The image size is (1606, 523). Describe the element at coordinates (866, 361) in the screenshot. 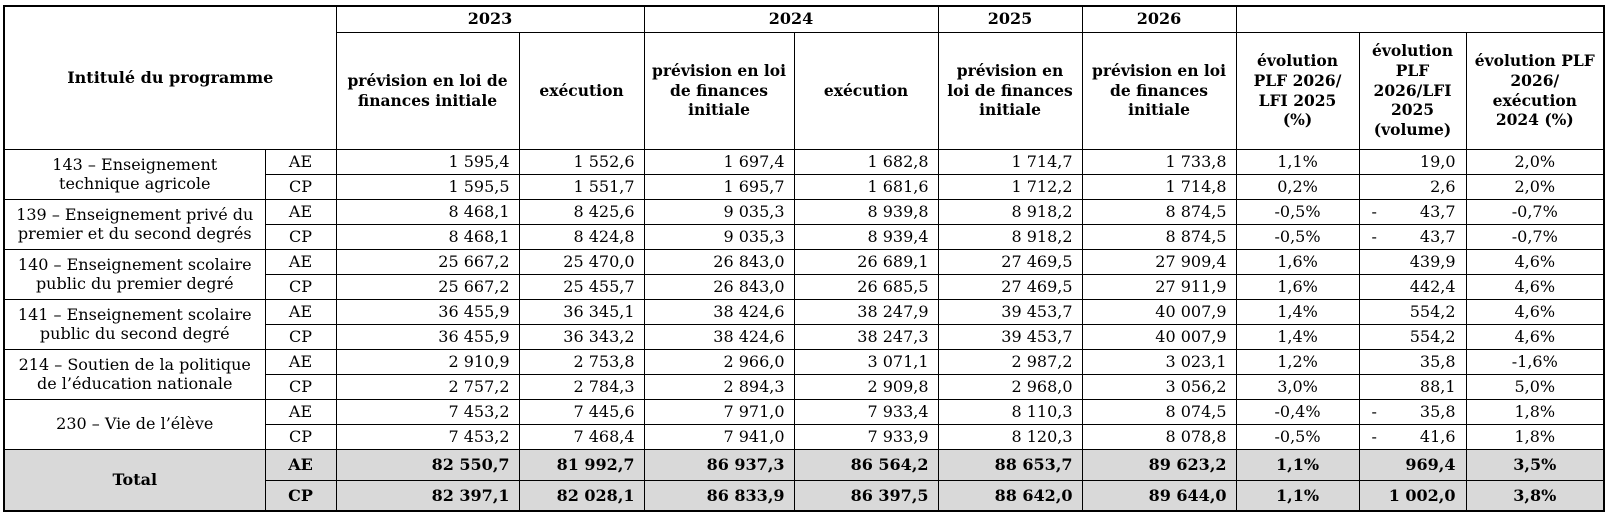

I see `amount-cell-3: 3 071,1` at that location.